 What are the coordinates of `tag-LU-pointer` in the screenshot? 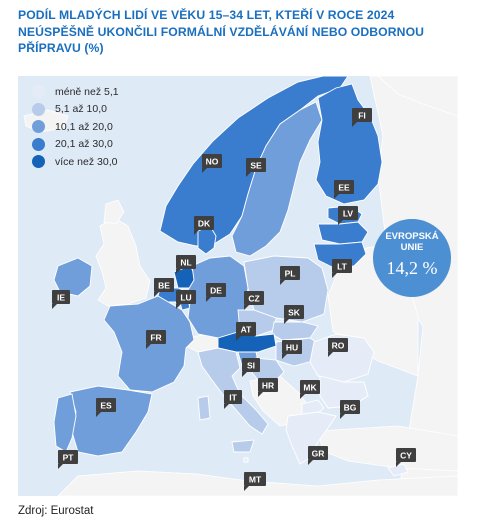 It's located at (178, 306).